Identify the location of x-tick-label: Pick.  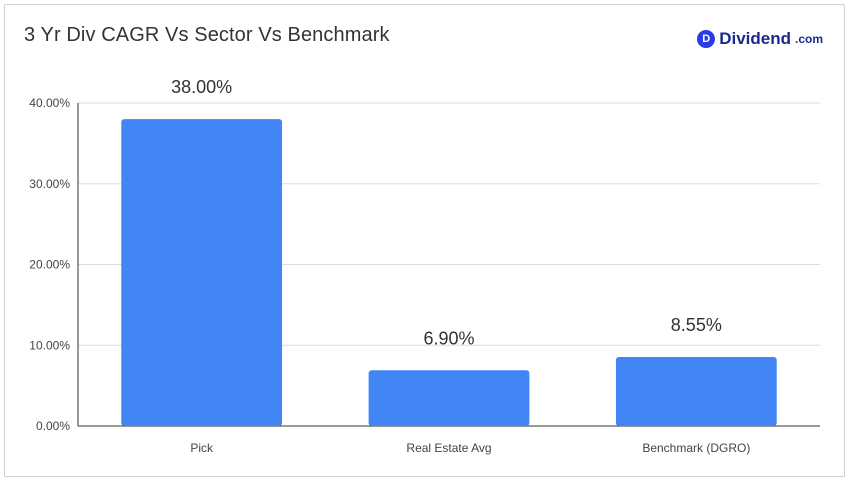
(202, 448).